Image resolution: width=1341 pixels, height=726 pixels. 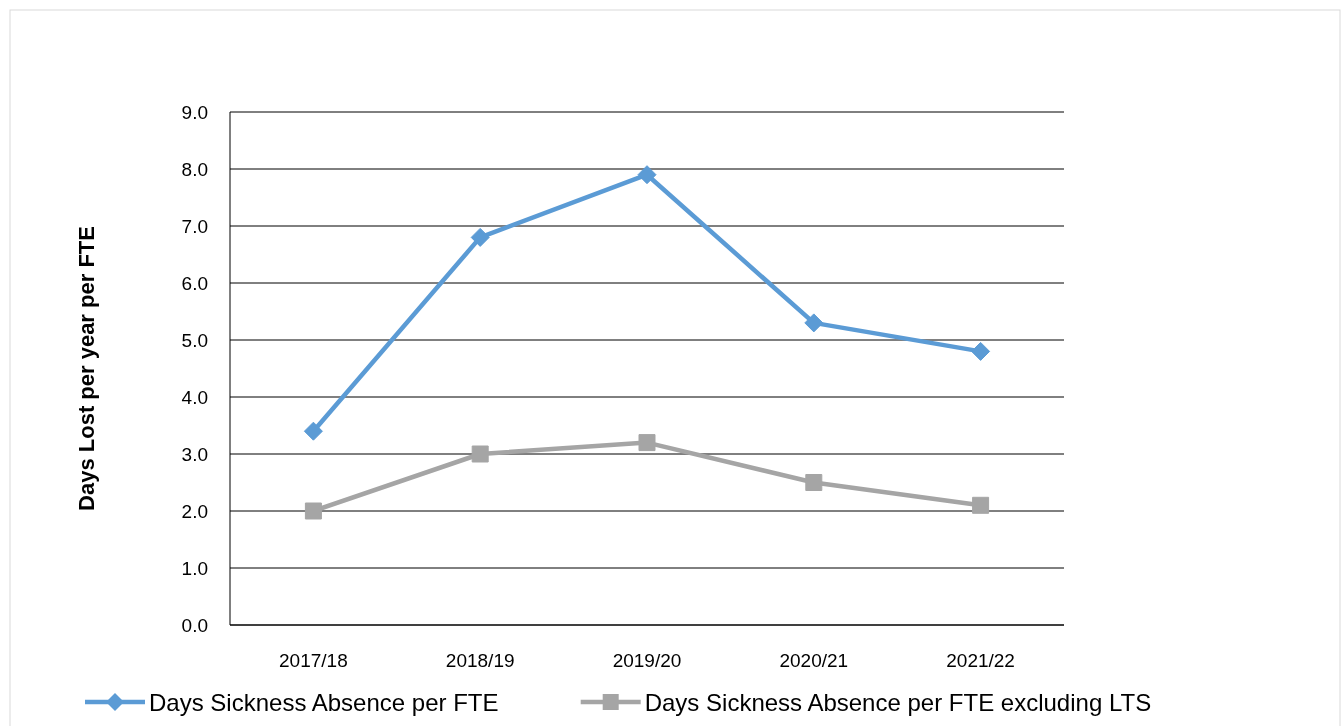 I want to click on y-axis-title: Days Lost per year per FTE, so click(x=86, y=368).